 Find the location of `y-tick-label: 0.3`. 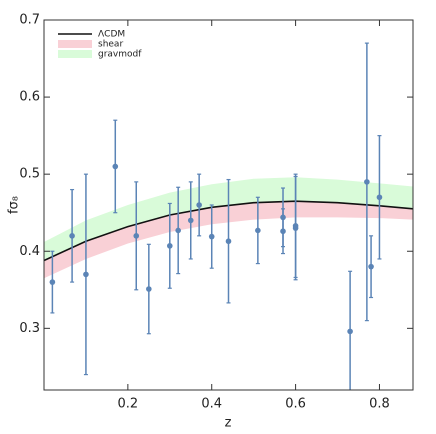

y-tick-label: 0.3 is located at coordinates (29, 328).